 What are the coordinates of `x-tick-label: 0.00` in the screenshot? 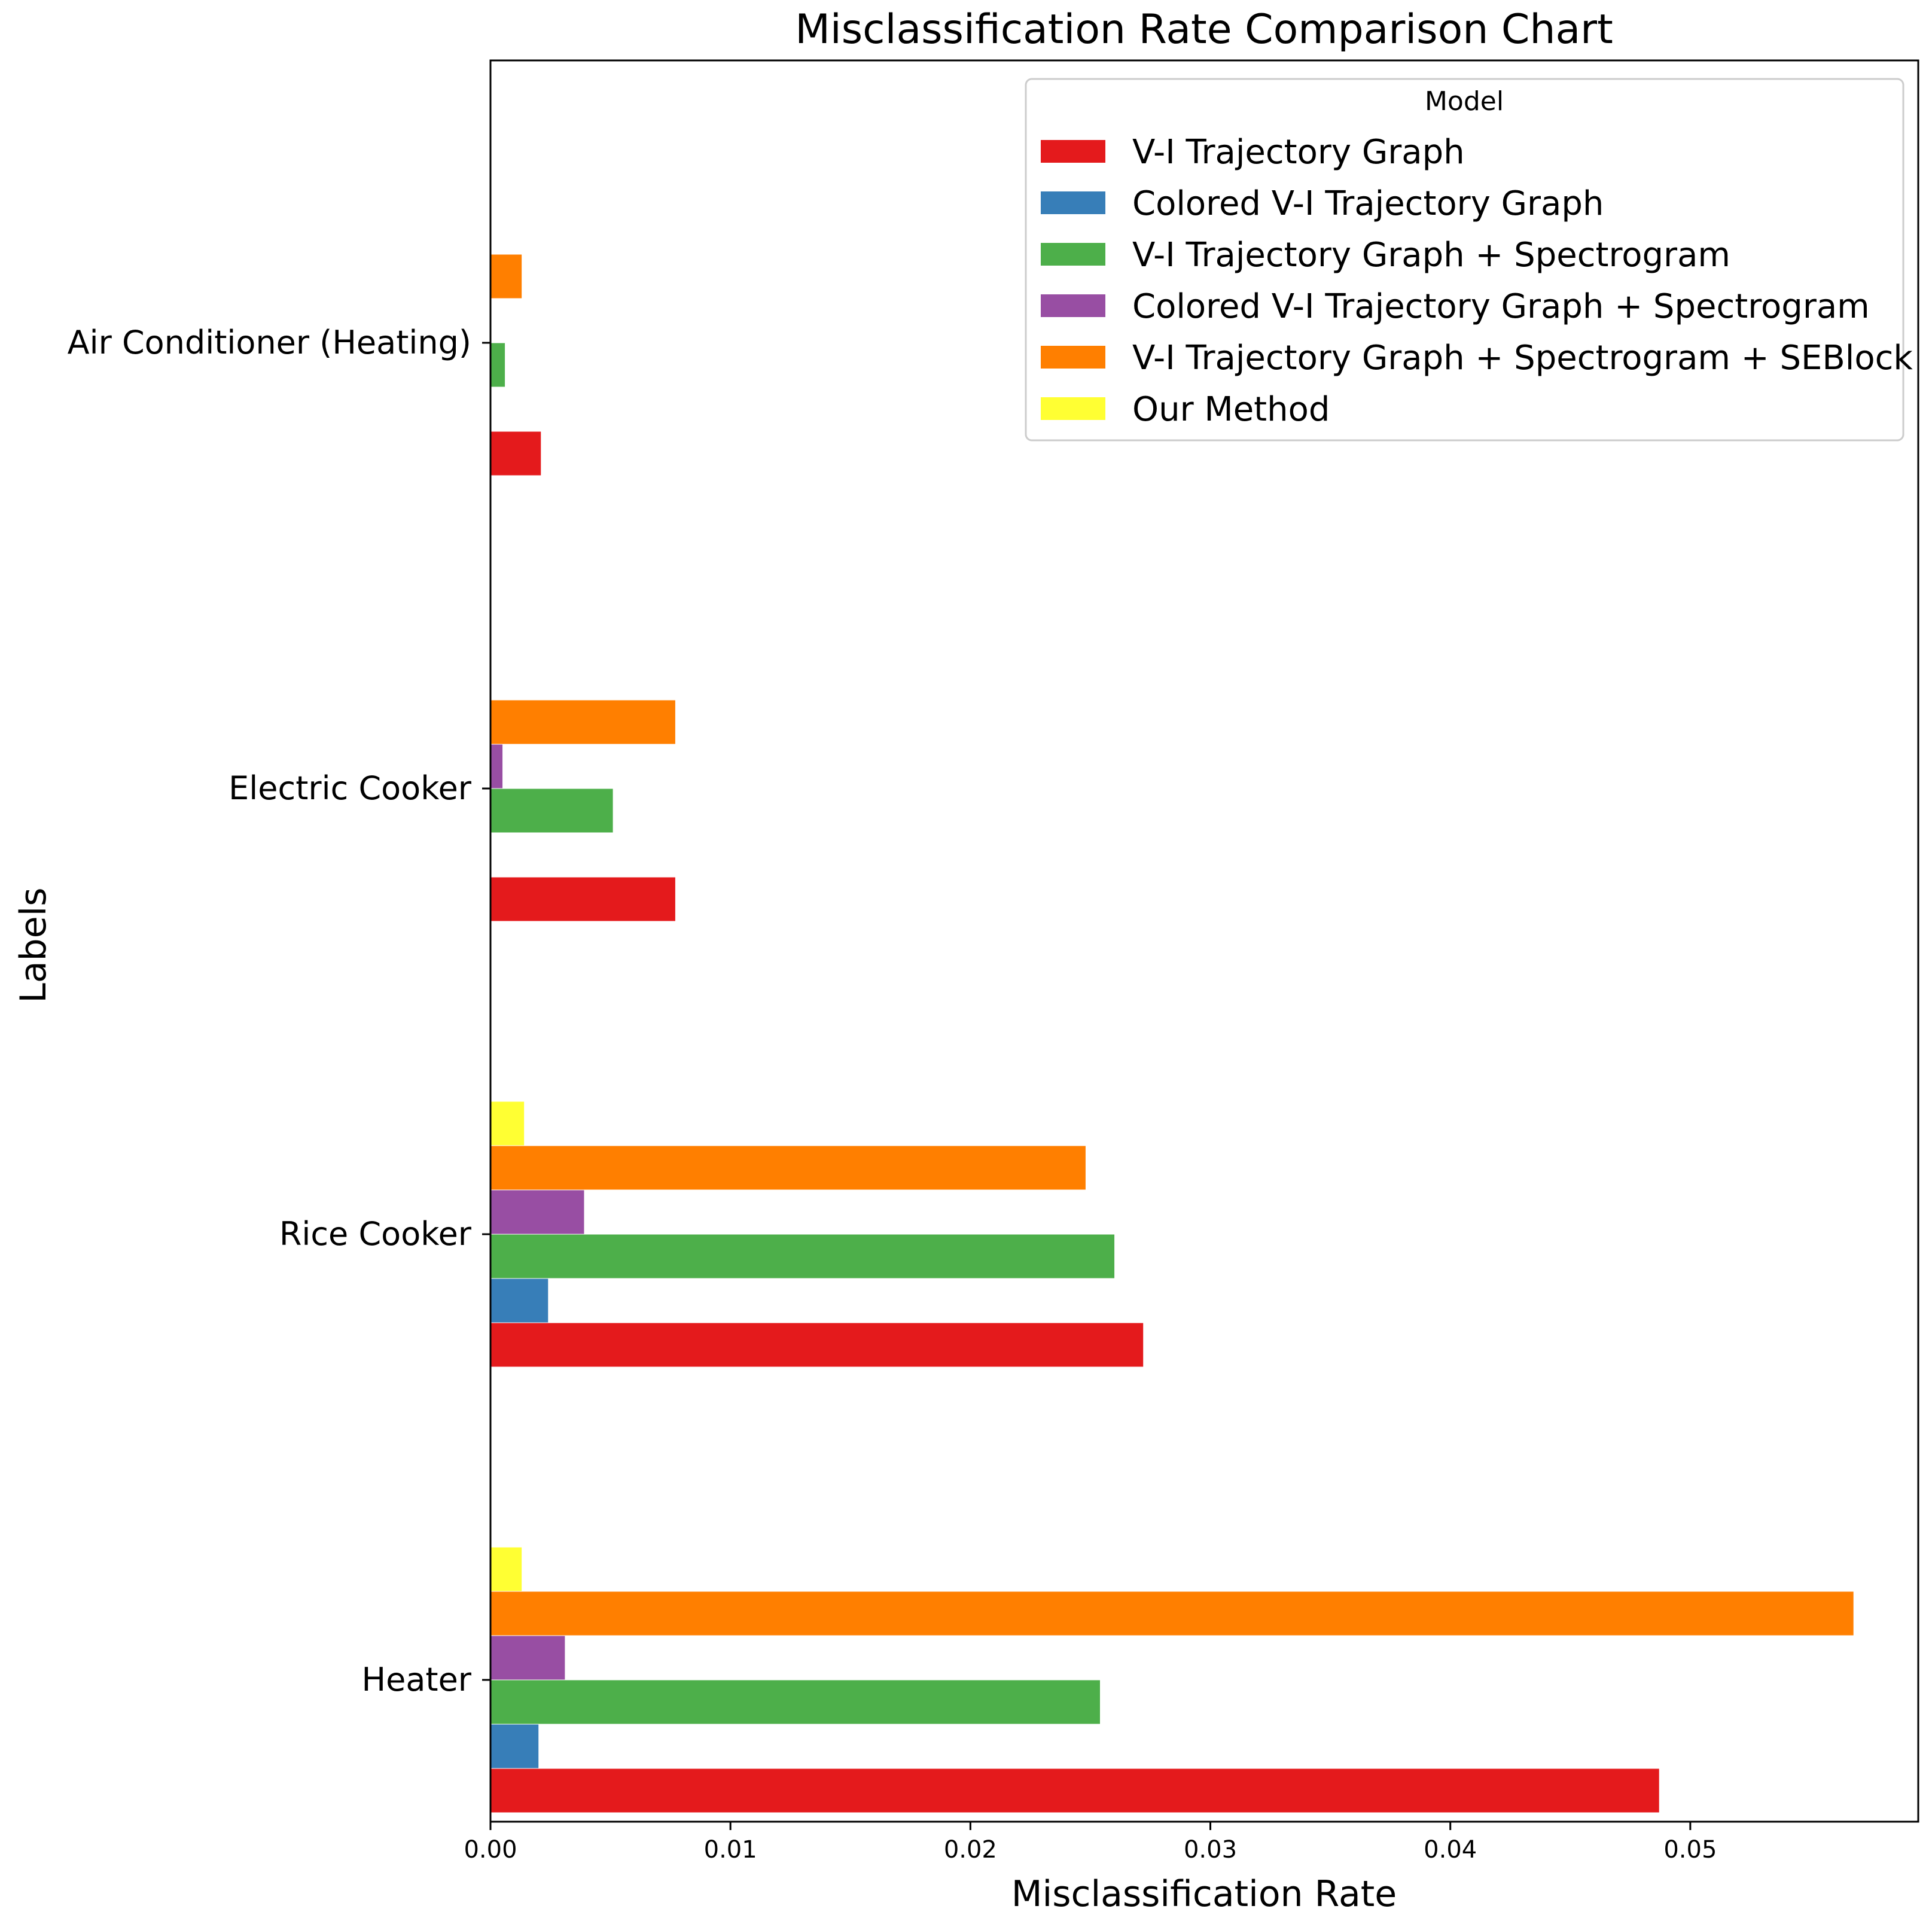 It's located at (490, 1850).